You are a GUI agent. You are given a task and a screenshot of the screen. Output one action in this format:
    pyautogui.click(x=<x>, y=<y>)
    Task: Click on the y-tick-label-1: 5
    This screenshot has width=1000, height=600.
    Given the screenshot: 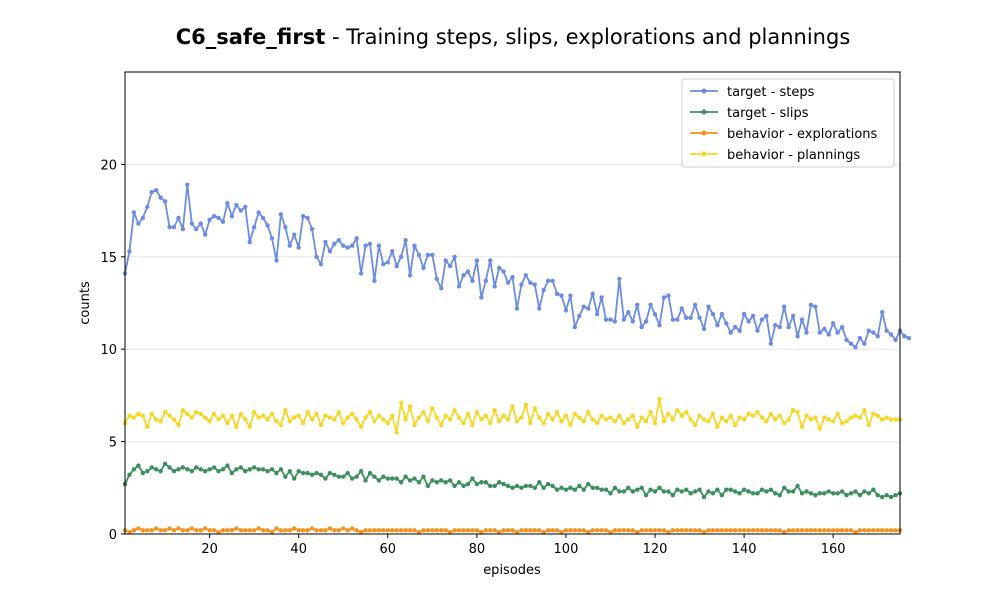 What is the action you would take?
    pyautogui.click(x=113, y=443)
    